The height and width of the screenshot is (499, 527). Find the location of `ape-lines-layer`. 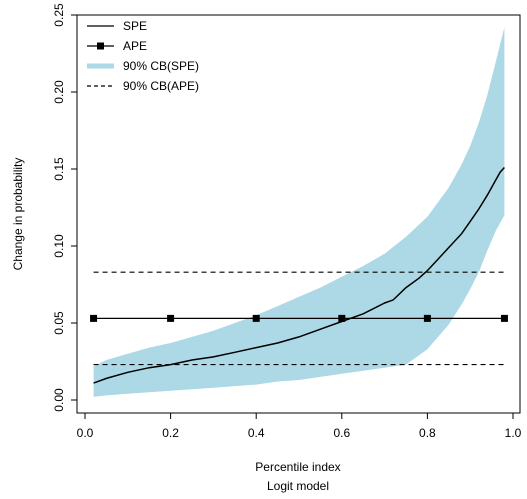

ape-lines-layer is located at coordinates (299, 318).